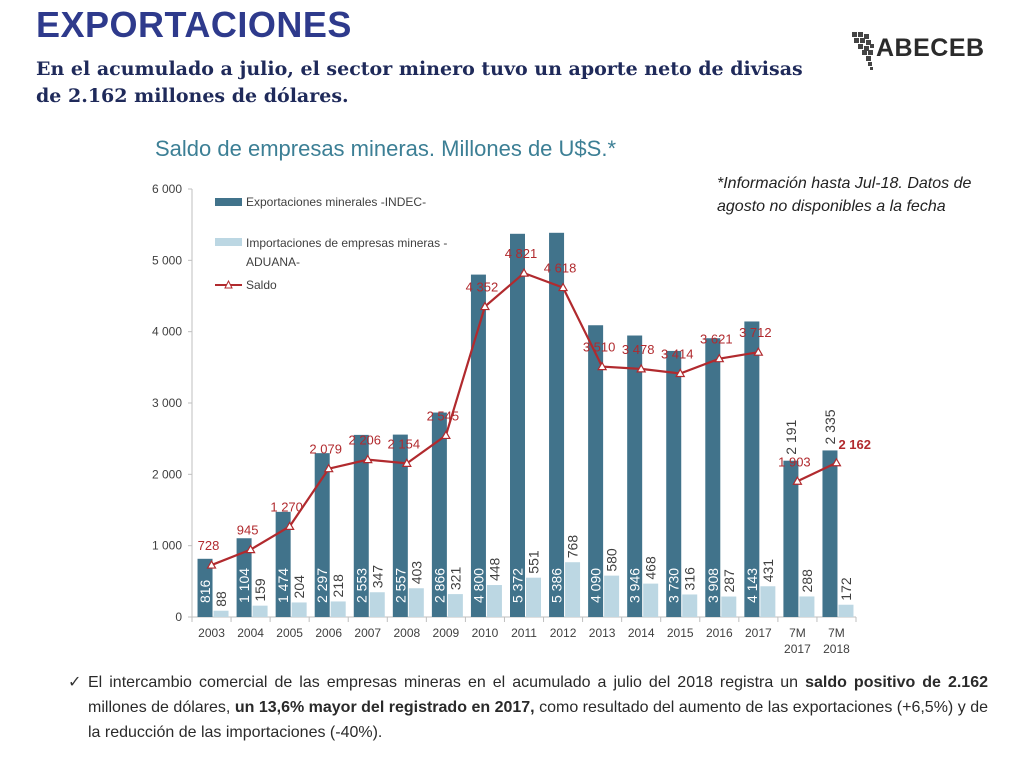 This screenshot has height=768, width=1024. Describe the element at coordinates (599, 347) in the screenshot. I see `saldo-value-label: 3 510` at that location.